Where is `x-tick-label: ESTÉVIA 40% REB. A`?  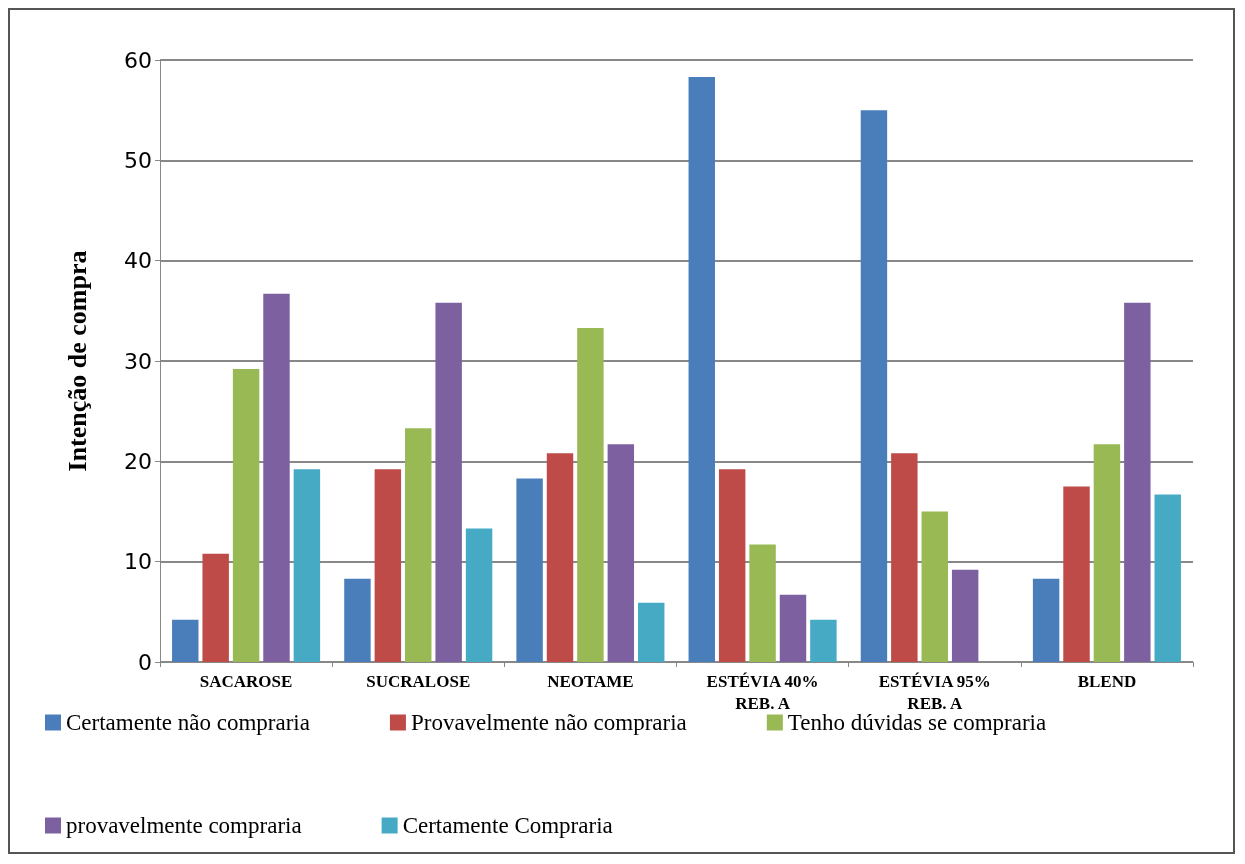 x-tick-label: ESTÉVIA 40% REB. A is located at coordinates (762, 692).